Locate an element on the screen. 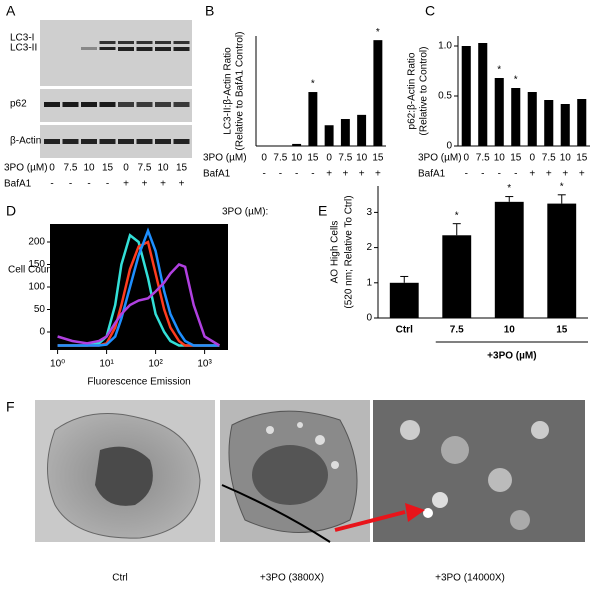 This screenshot has height=590, width=600. lane-label: 0 is located at coordinates (126, 168).